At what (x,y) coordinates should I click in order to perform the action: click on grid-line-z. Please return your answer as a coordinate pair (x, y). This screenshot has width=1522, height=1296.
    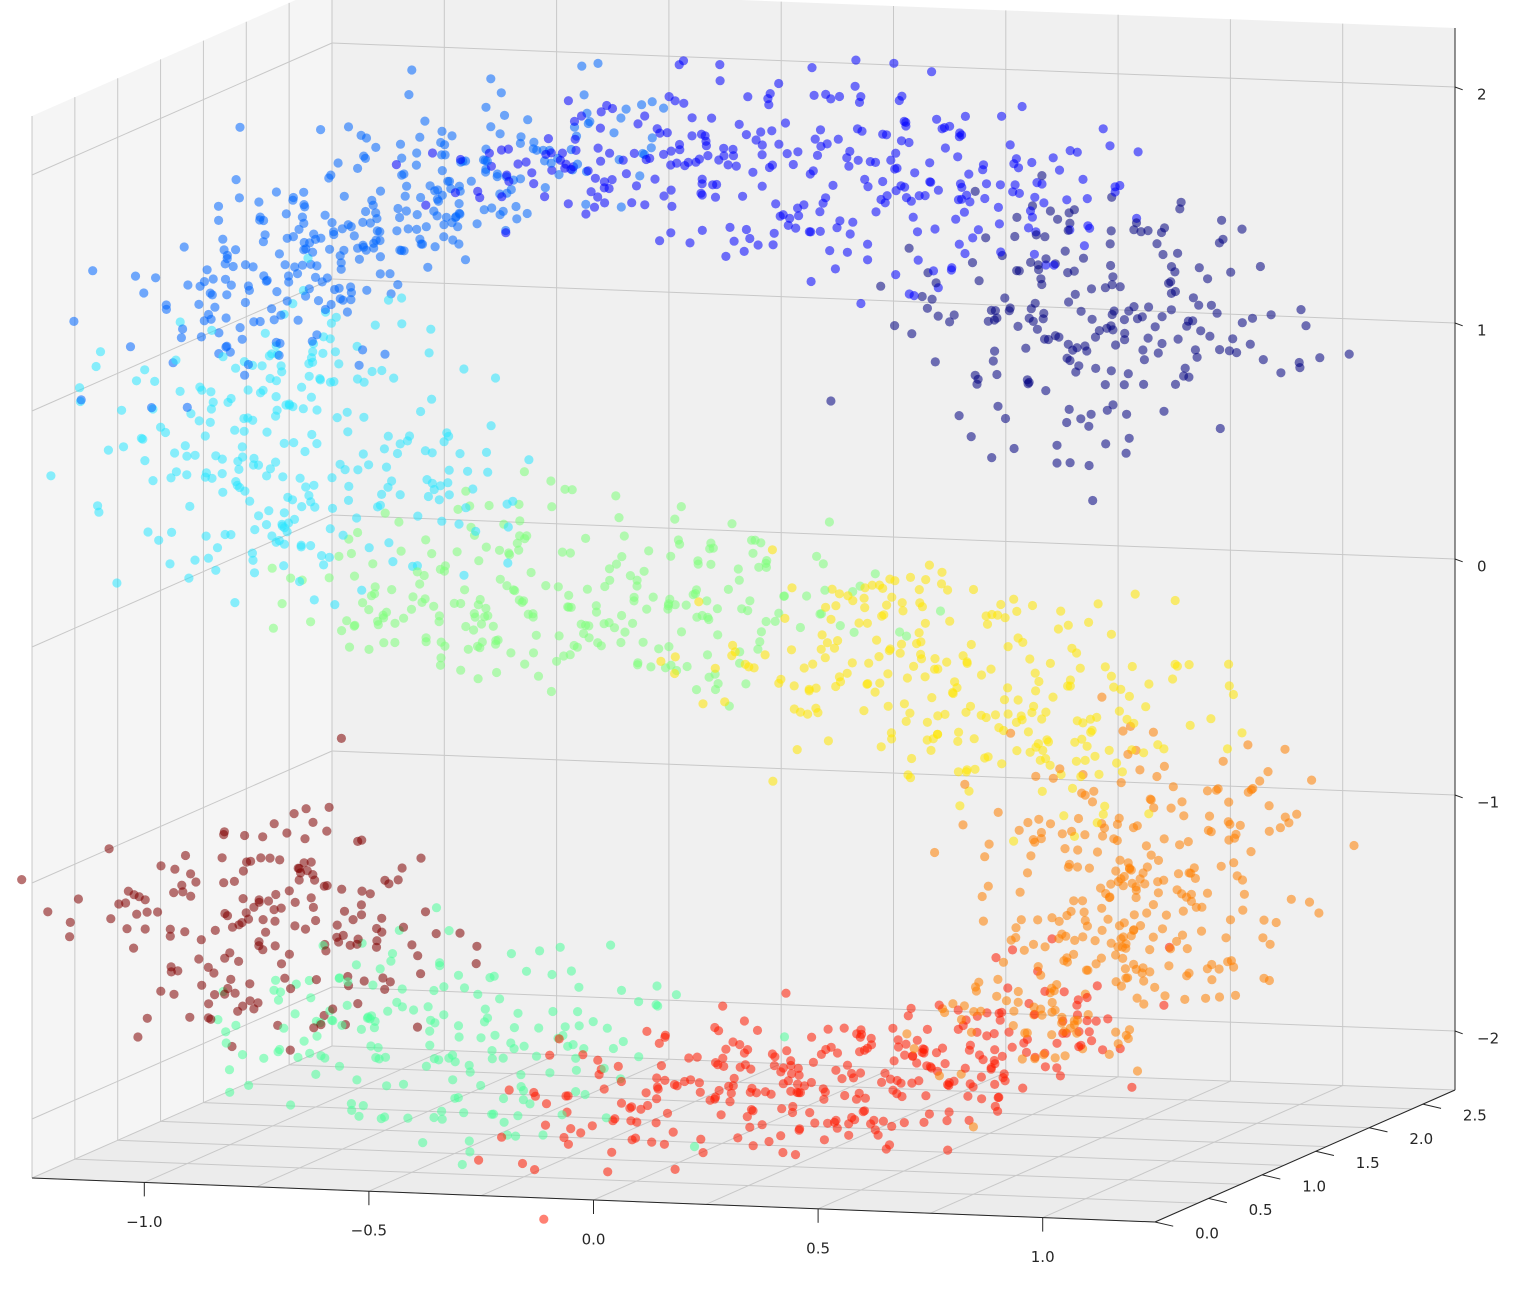
    Looking at the image, I should click on (182, 109).